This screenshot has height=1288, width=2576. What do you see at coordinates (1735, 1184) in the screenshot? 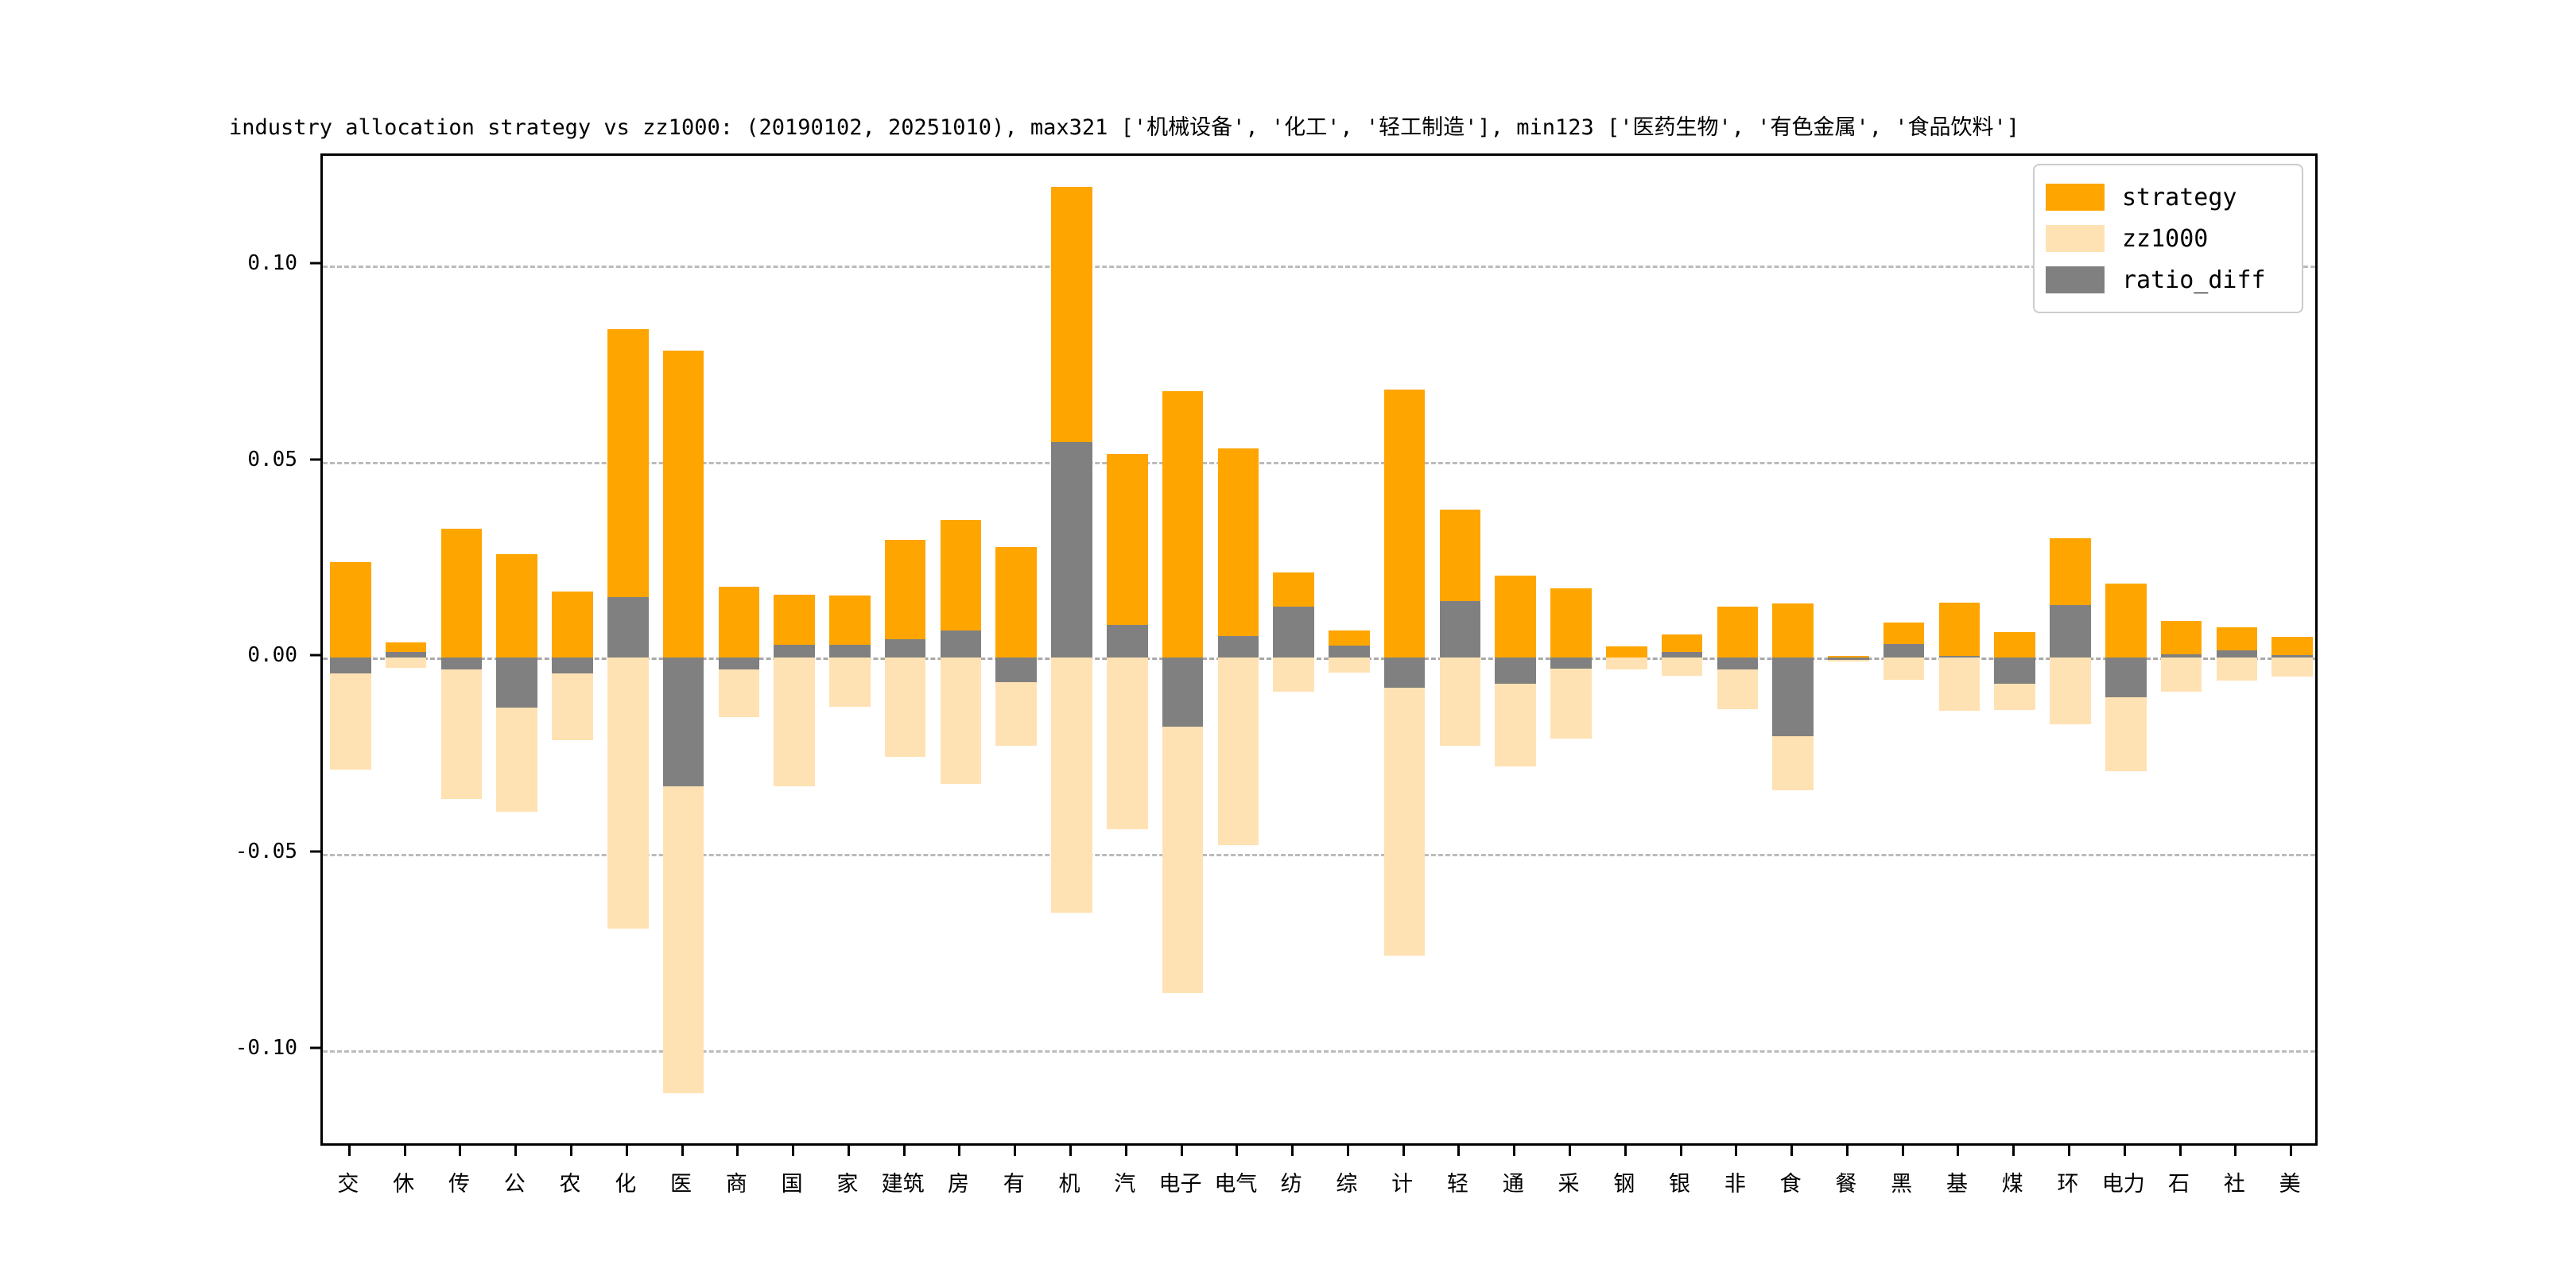
I see `x-tick-label: 非` at bounding box center [1735, 1184].